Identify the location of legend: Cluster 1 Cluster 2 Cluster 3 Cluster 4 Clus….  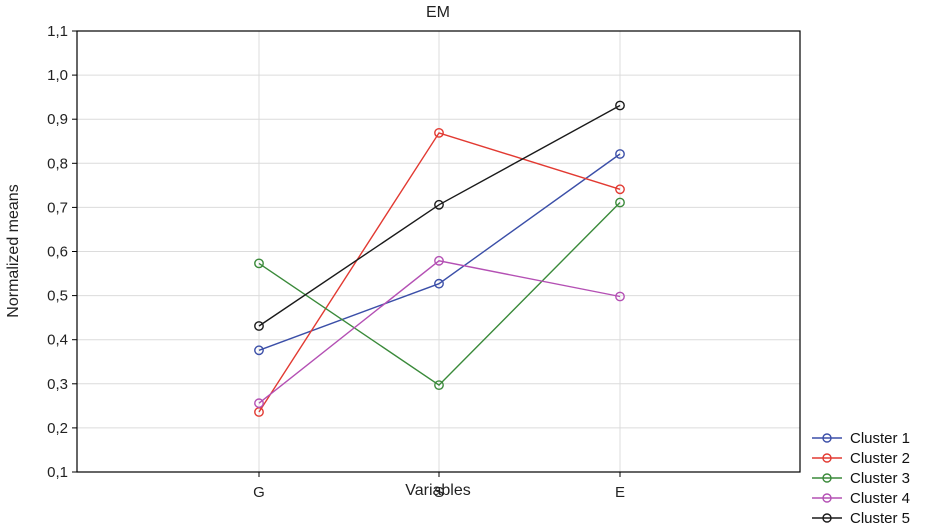
(861, 478).